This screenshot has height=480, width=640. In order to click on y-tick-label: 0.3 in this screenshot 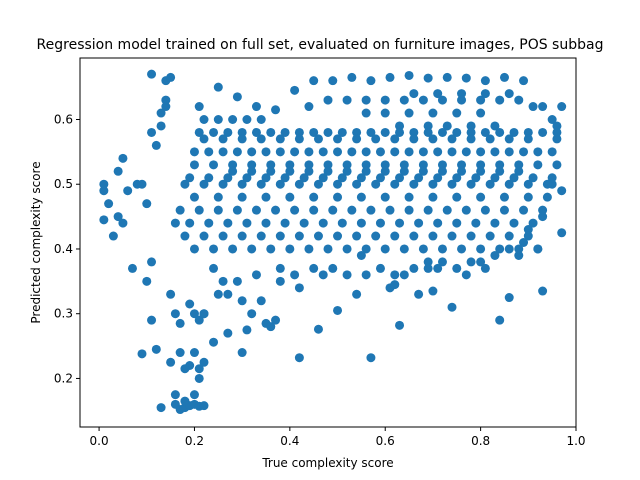, I will do `click(63, 314)`.